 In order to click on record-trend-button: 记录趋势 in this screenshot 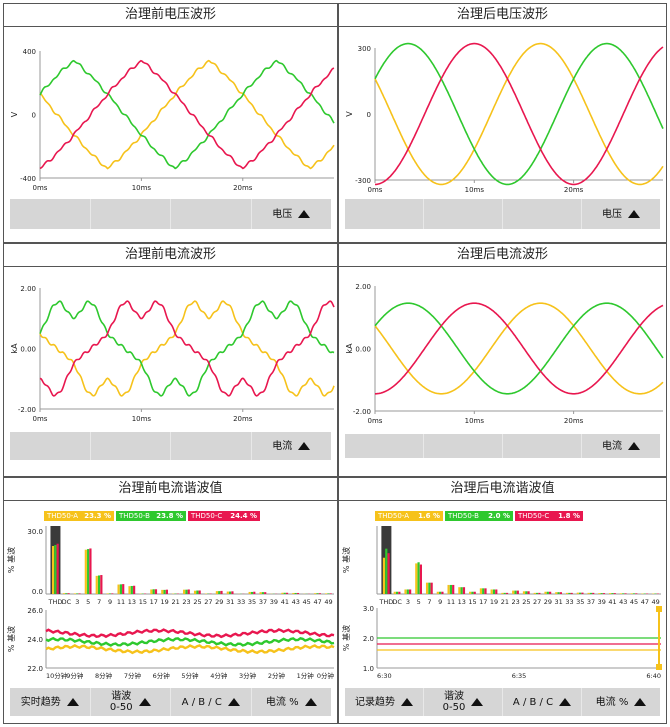, I will do `click(384, 702)`.